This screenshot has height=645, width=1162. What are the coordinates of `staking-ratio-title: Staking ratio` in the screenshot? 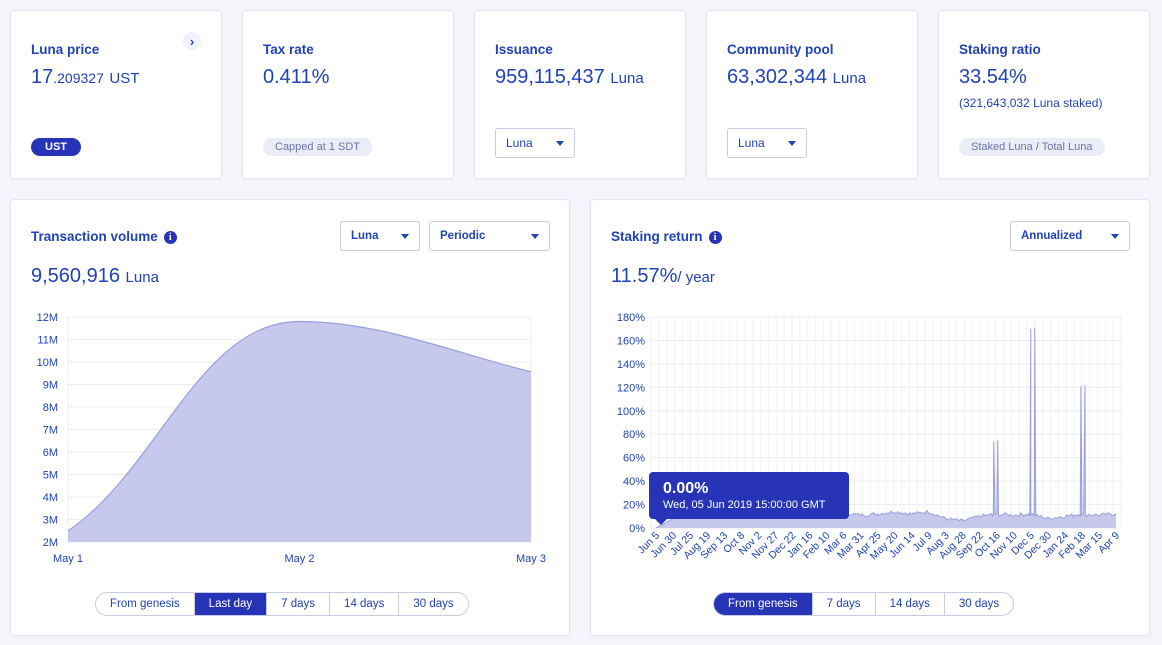 It's located at (1000, 49).